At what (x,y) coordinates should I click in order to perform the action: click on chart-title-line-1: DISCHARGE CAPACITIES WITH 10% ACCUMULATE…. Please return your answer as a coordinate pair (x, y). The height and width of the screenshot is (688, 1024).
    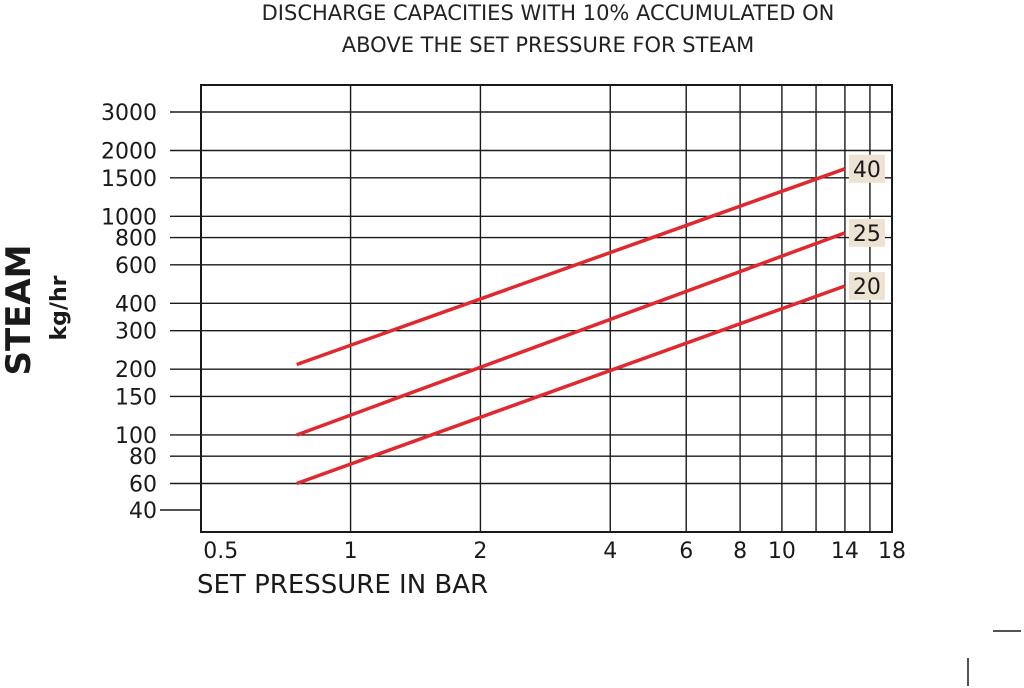
    Looking at the image, I should click on (548, 13).